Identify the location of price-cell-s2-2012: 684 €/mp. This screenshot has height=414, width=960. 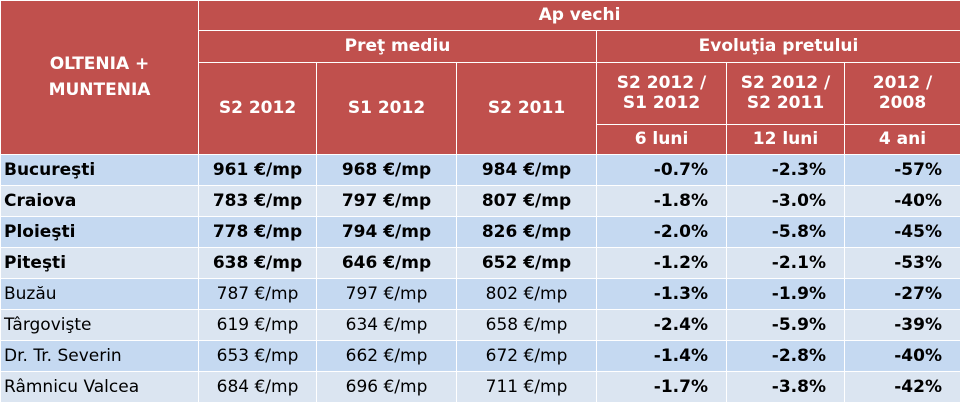
(257, 387).